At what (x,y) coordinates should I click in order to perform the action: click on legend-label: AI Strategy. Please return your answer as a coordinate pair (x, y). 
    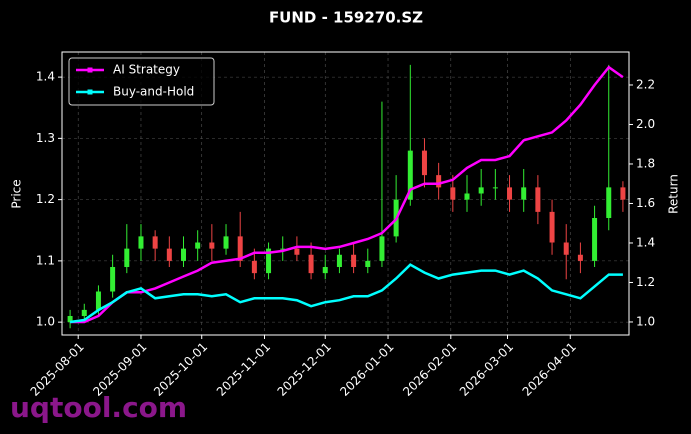
    Looking at the image, I should click on (146, 70).